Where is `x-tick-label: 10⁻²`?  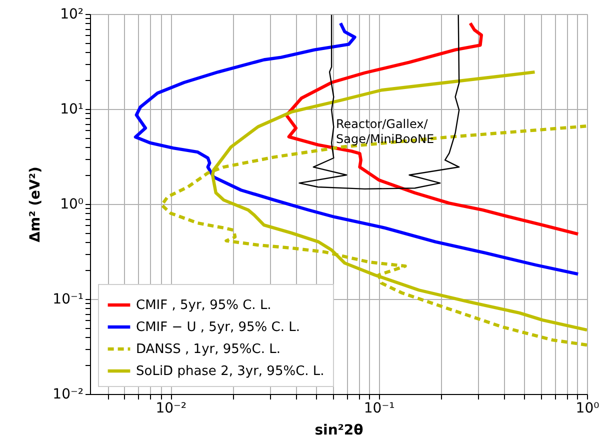 x-tick-label: 10⁻² is located at coordinates (171, 408).